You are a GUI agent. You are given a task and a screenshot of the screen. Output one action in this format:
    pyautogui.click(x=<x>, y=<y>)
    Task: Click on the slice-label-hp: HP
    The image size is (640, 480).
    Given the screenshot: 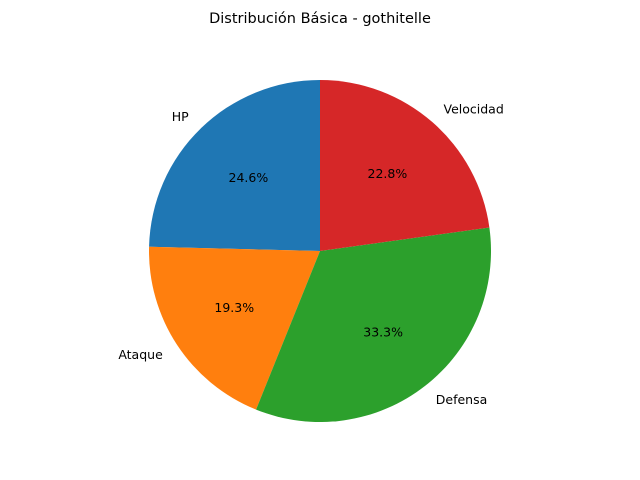 What is the action you would take?
    pyautogui.click(x=180, y=116)
    